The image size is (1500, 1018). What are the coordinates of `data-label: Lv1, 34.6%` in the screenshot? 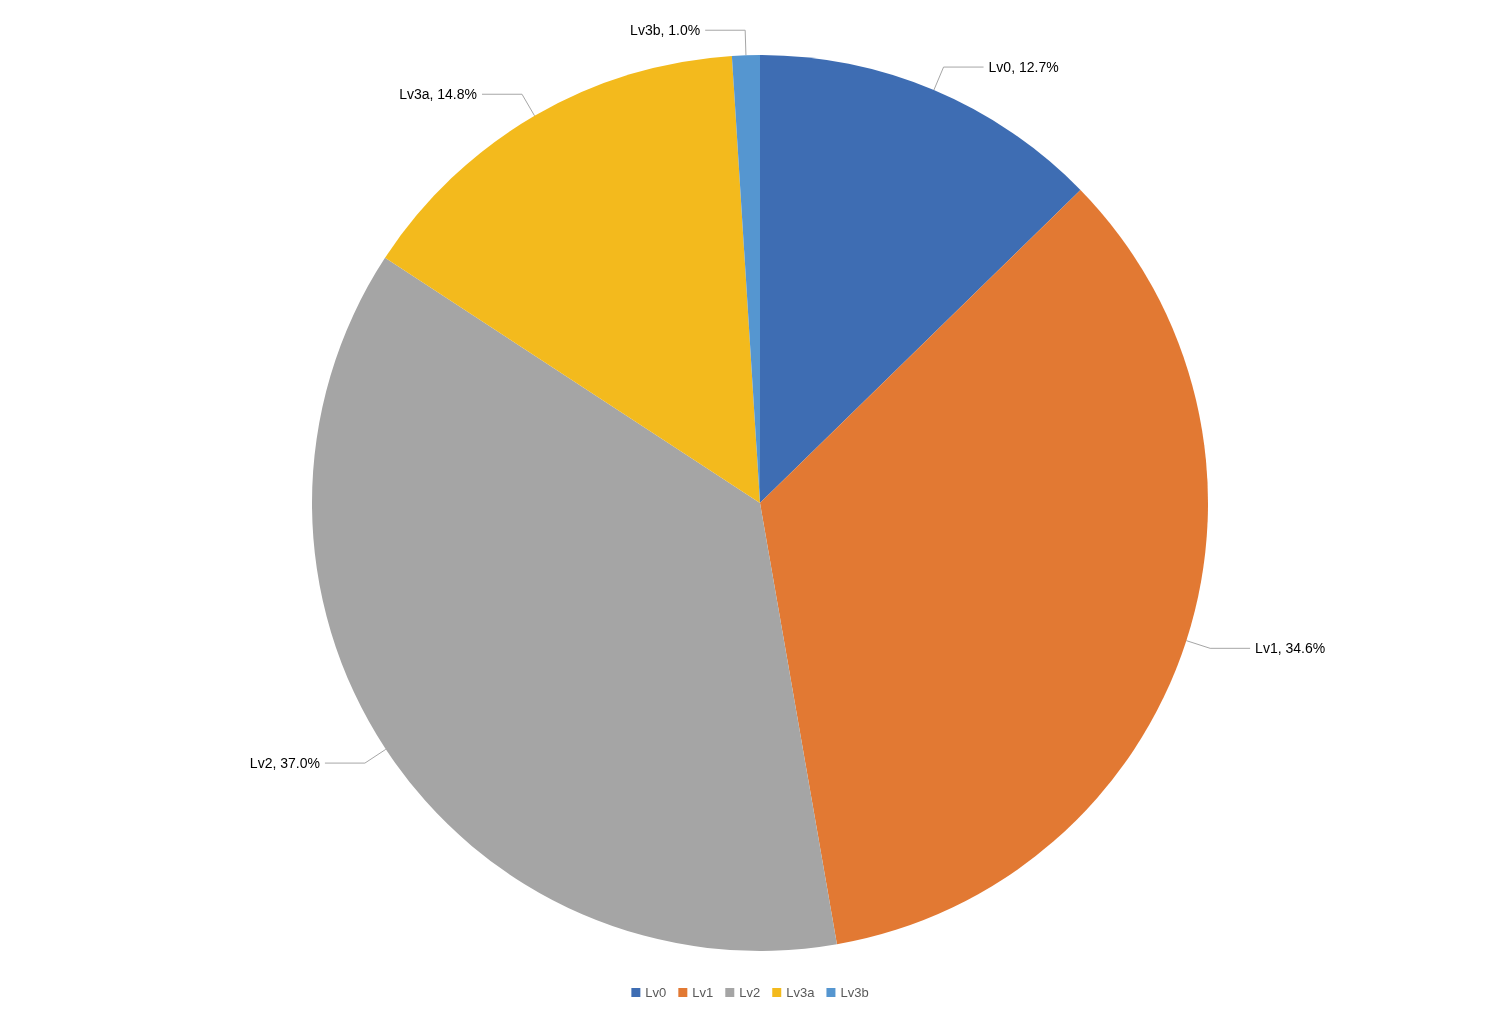 It's located at (1290, 648).